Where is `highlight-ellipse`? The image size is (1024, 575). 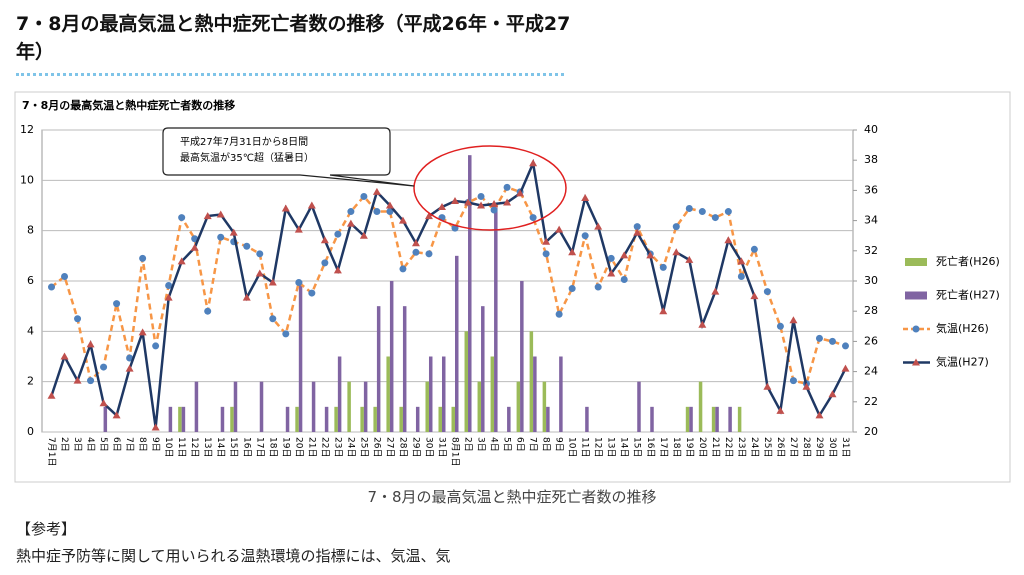 highlight-ellipse is located at coordinates (490, 188).